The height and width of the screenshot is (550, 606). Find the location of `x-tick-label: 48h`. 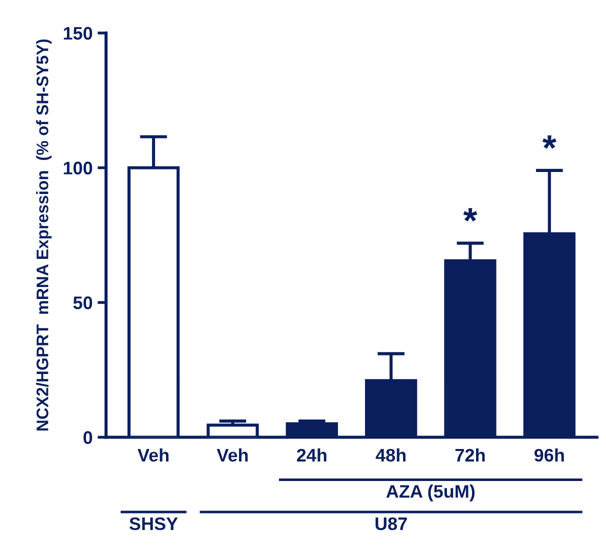

x-tick-label: 48h is located at coordinates (391, 455).